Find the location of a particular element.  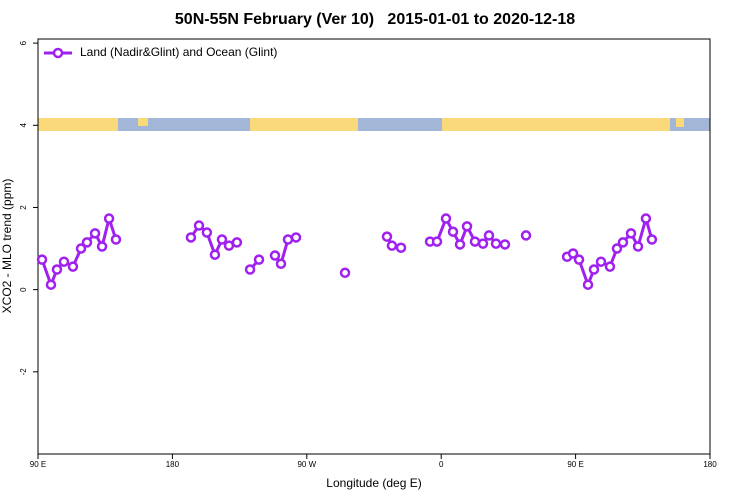

x-tick-label: 90 W is located at coordinates (306, 464).